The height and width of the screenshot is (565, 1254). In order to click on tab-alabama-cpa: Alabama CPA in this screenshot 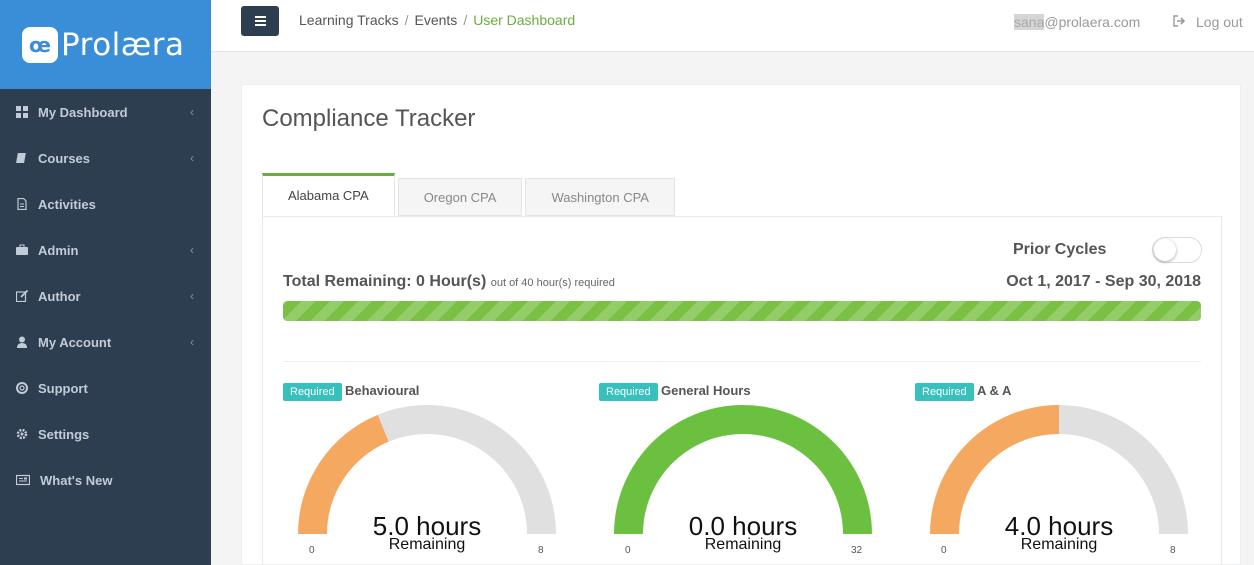, I will do `click(328, 194)`.